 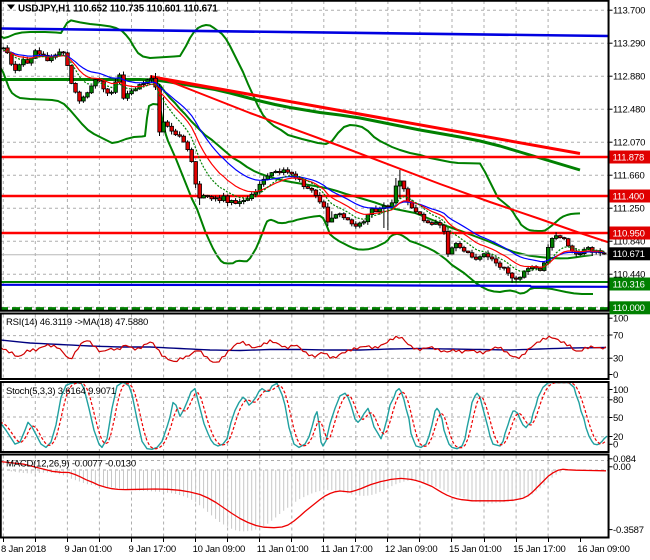 What do you see at coordinates (219, 549) in the screenshot?
I see `svg-text: 10 Jan 09:00` at bounding box center [219, 549].